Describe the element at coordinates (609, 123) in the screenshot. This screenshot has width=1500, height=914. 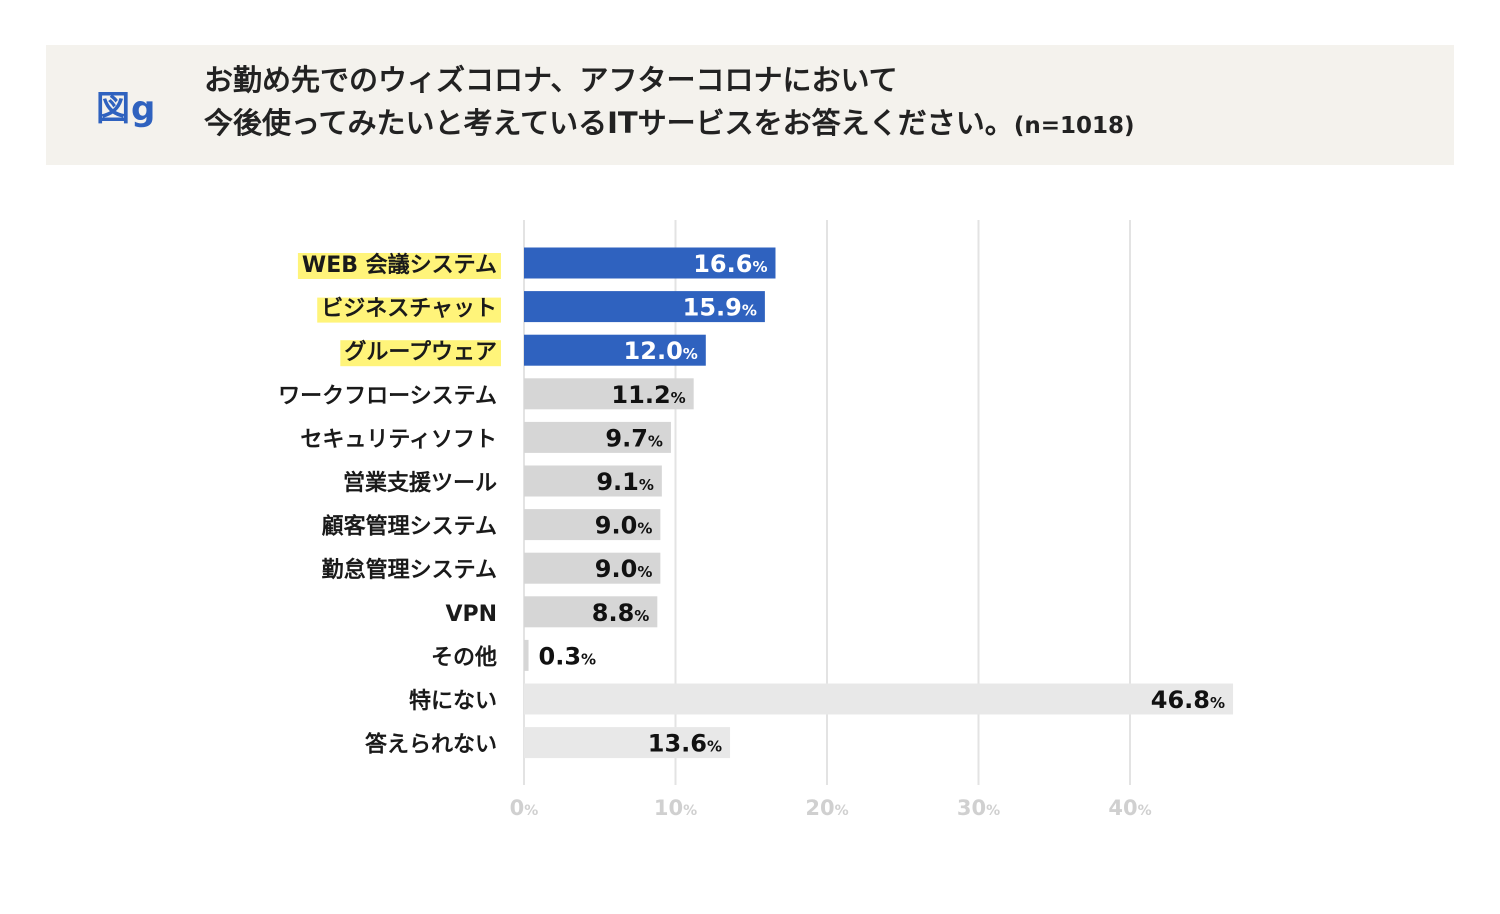
I see `chart-title-line2-text: 今後使ってみたいと考えているITサービスをお答えください。` at that location.